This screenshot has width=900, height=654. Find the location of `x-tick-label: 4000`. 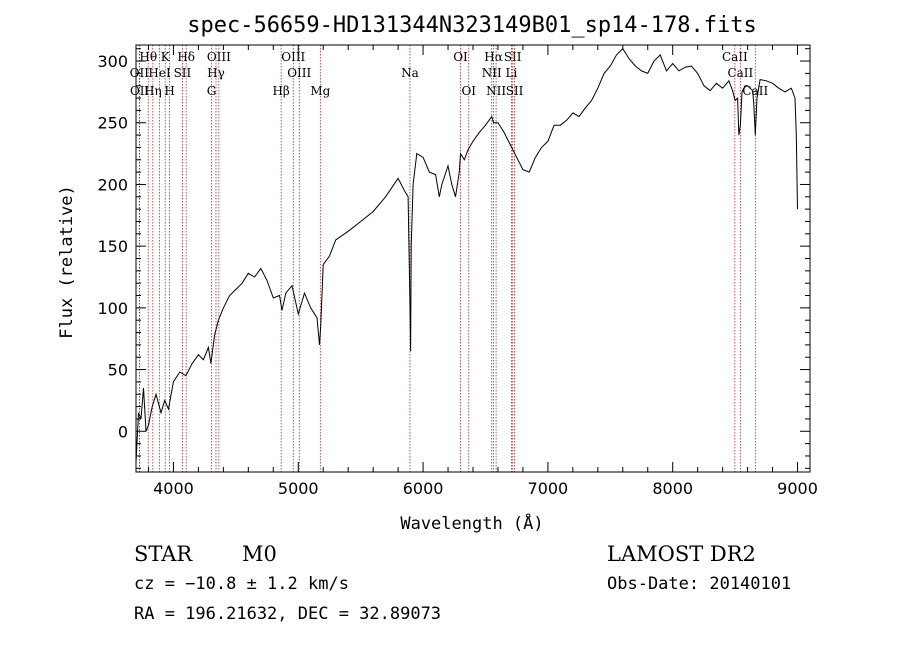

x-tick-label: 4000 is located at coordinates (173, 488).